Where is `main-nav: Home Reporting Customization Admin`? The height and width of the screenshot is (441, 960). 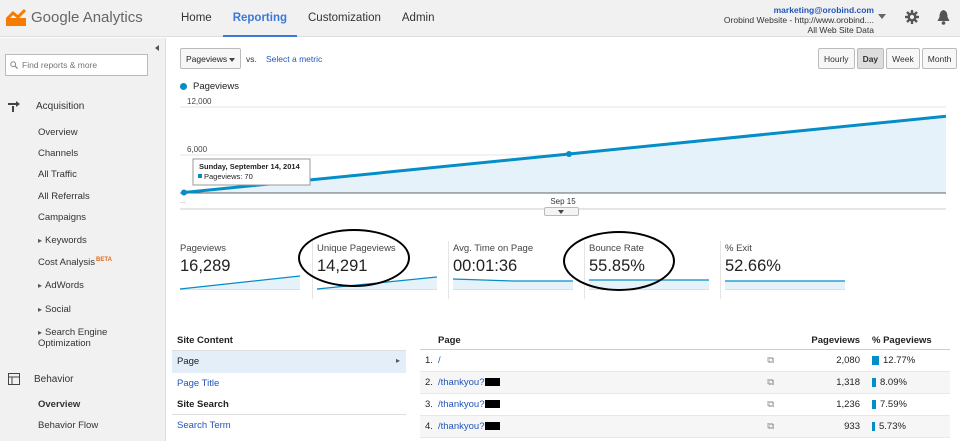
main-nav: Home Reporting Customization Admin is located at coordinates (308, 18).